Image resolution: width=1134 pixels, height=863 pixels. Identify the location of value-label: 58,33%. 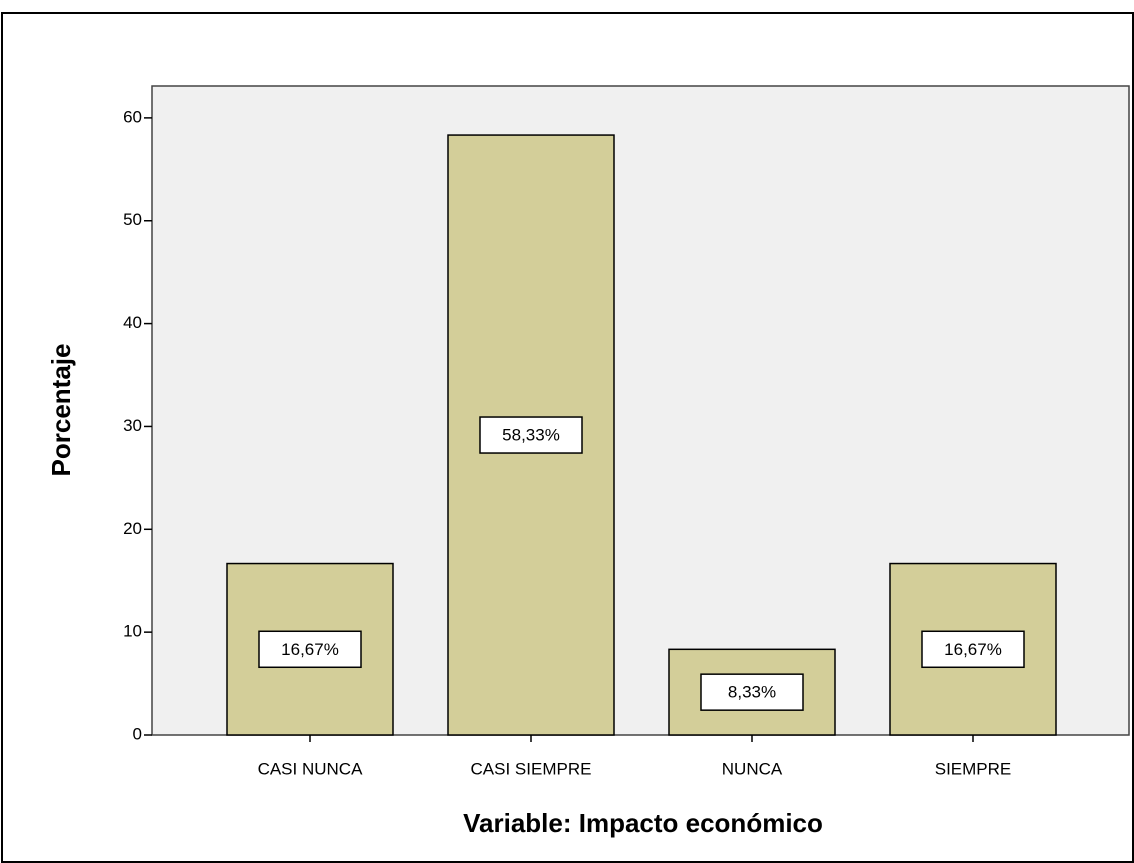
(531, 435).